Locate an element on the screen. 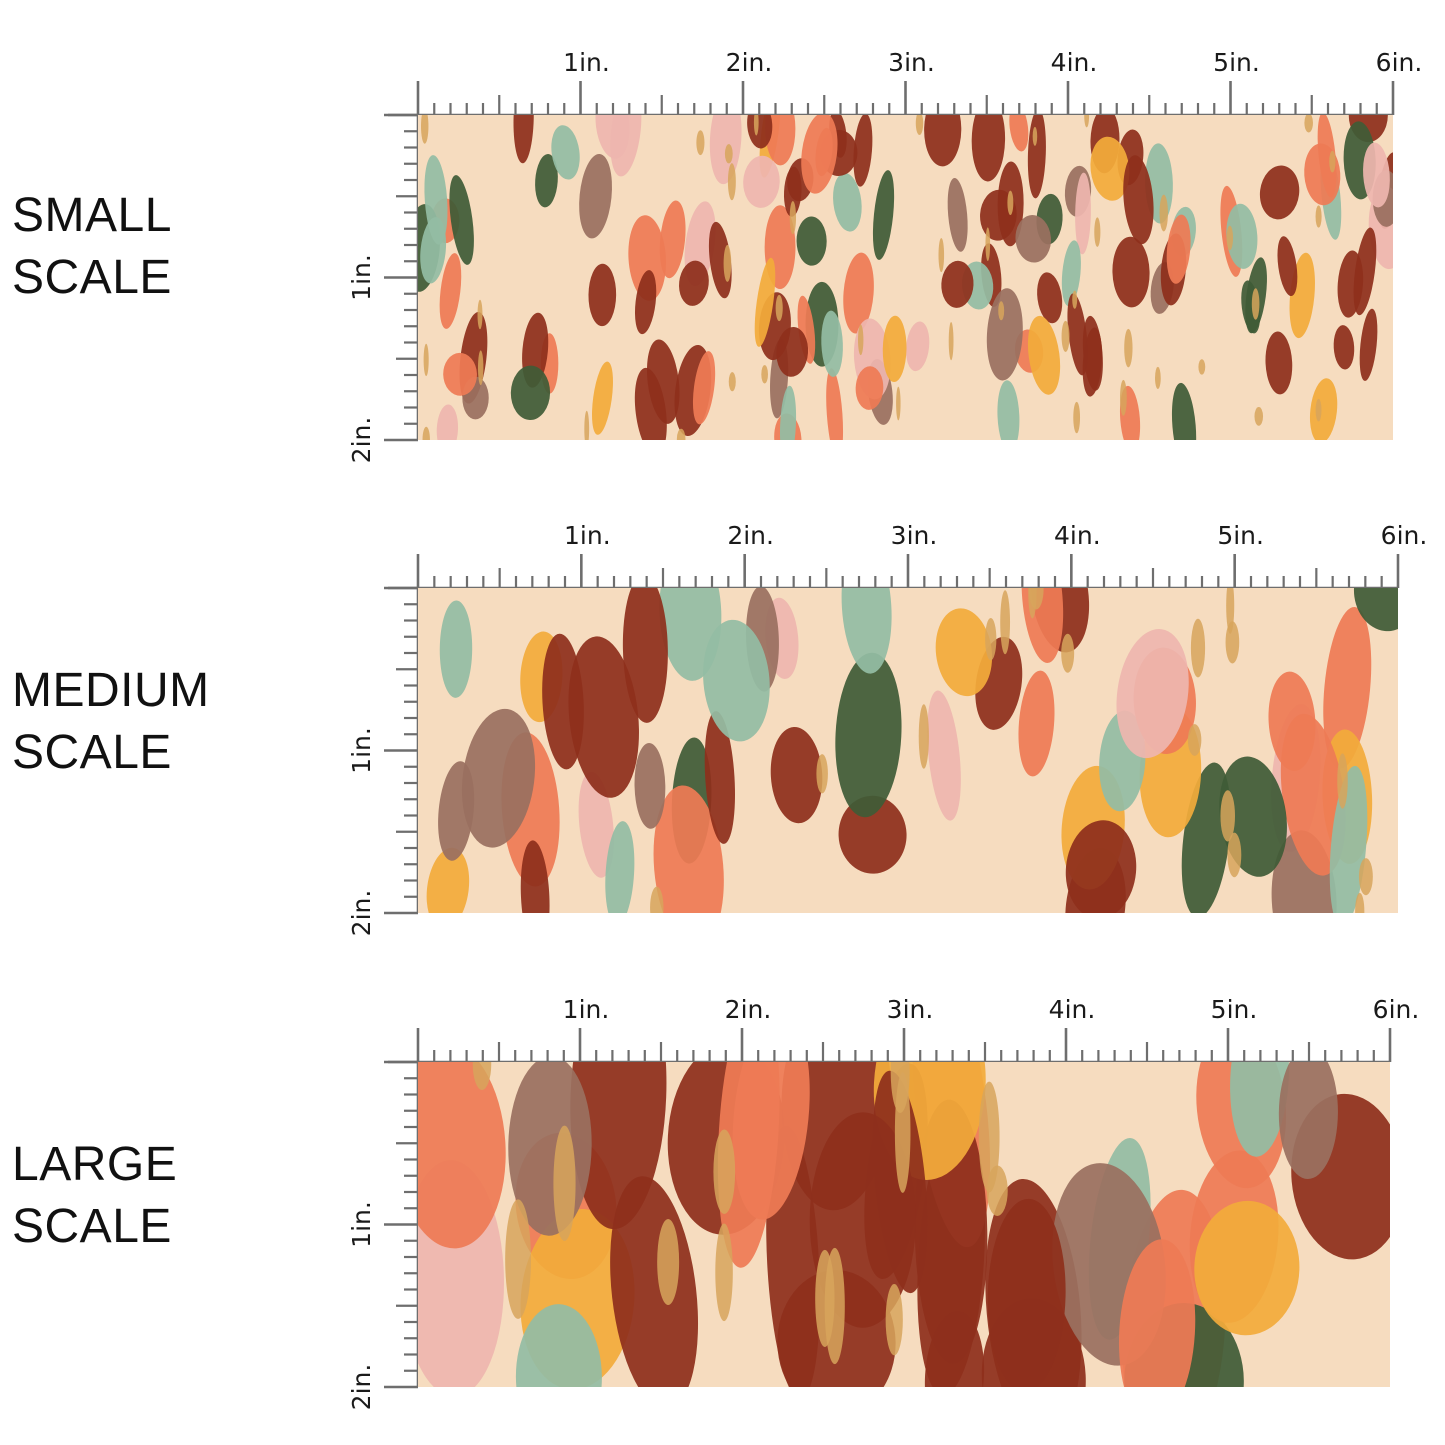 This screenshot has height=1445, width=1445. small-scale-label-line2: SCALE is located at coordinates (92, 277).